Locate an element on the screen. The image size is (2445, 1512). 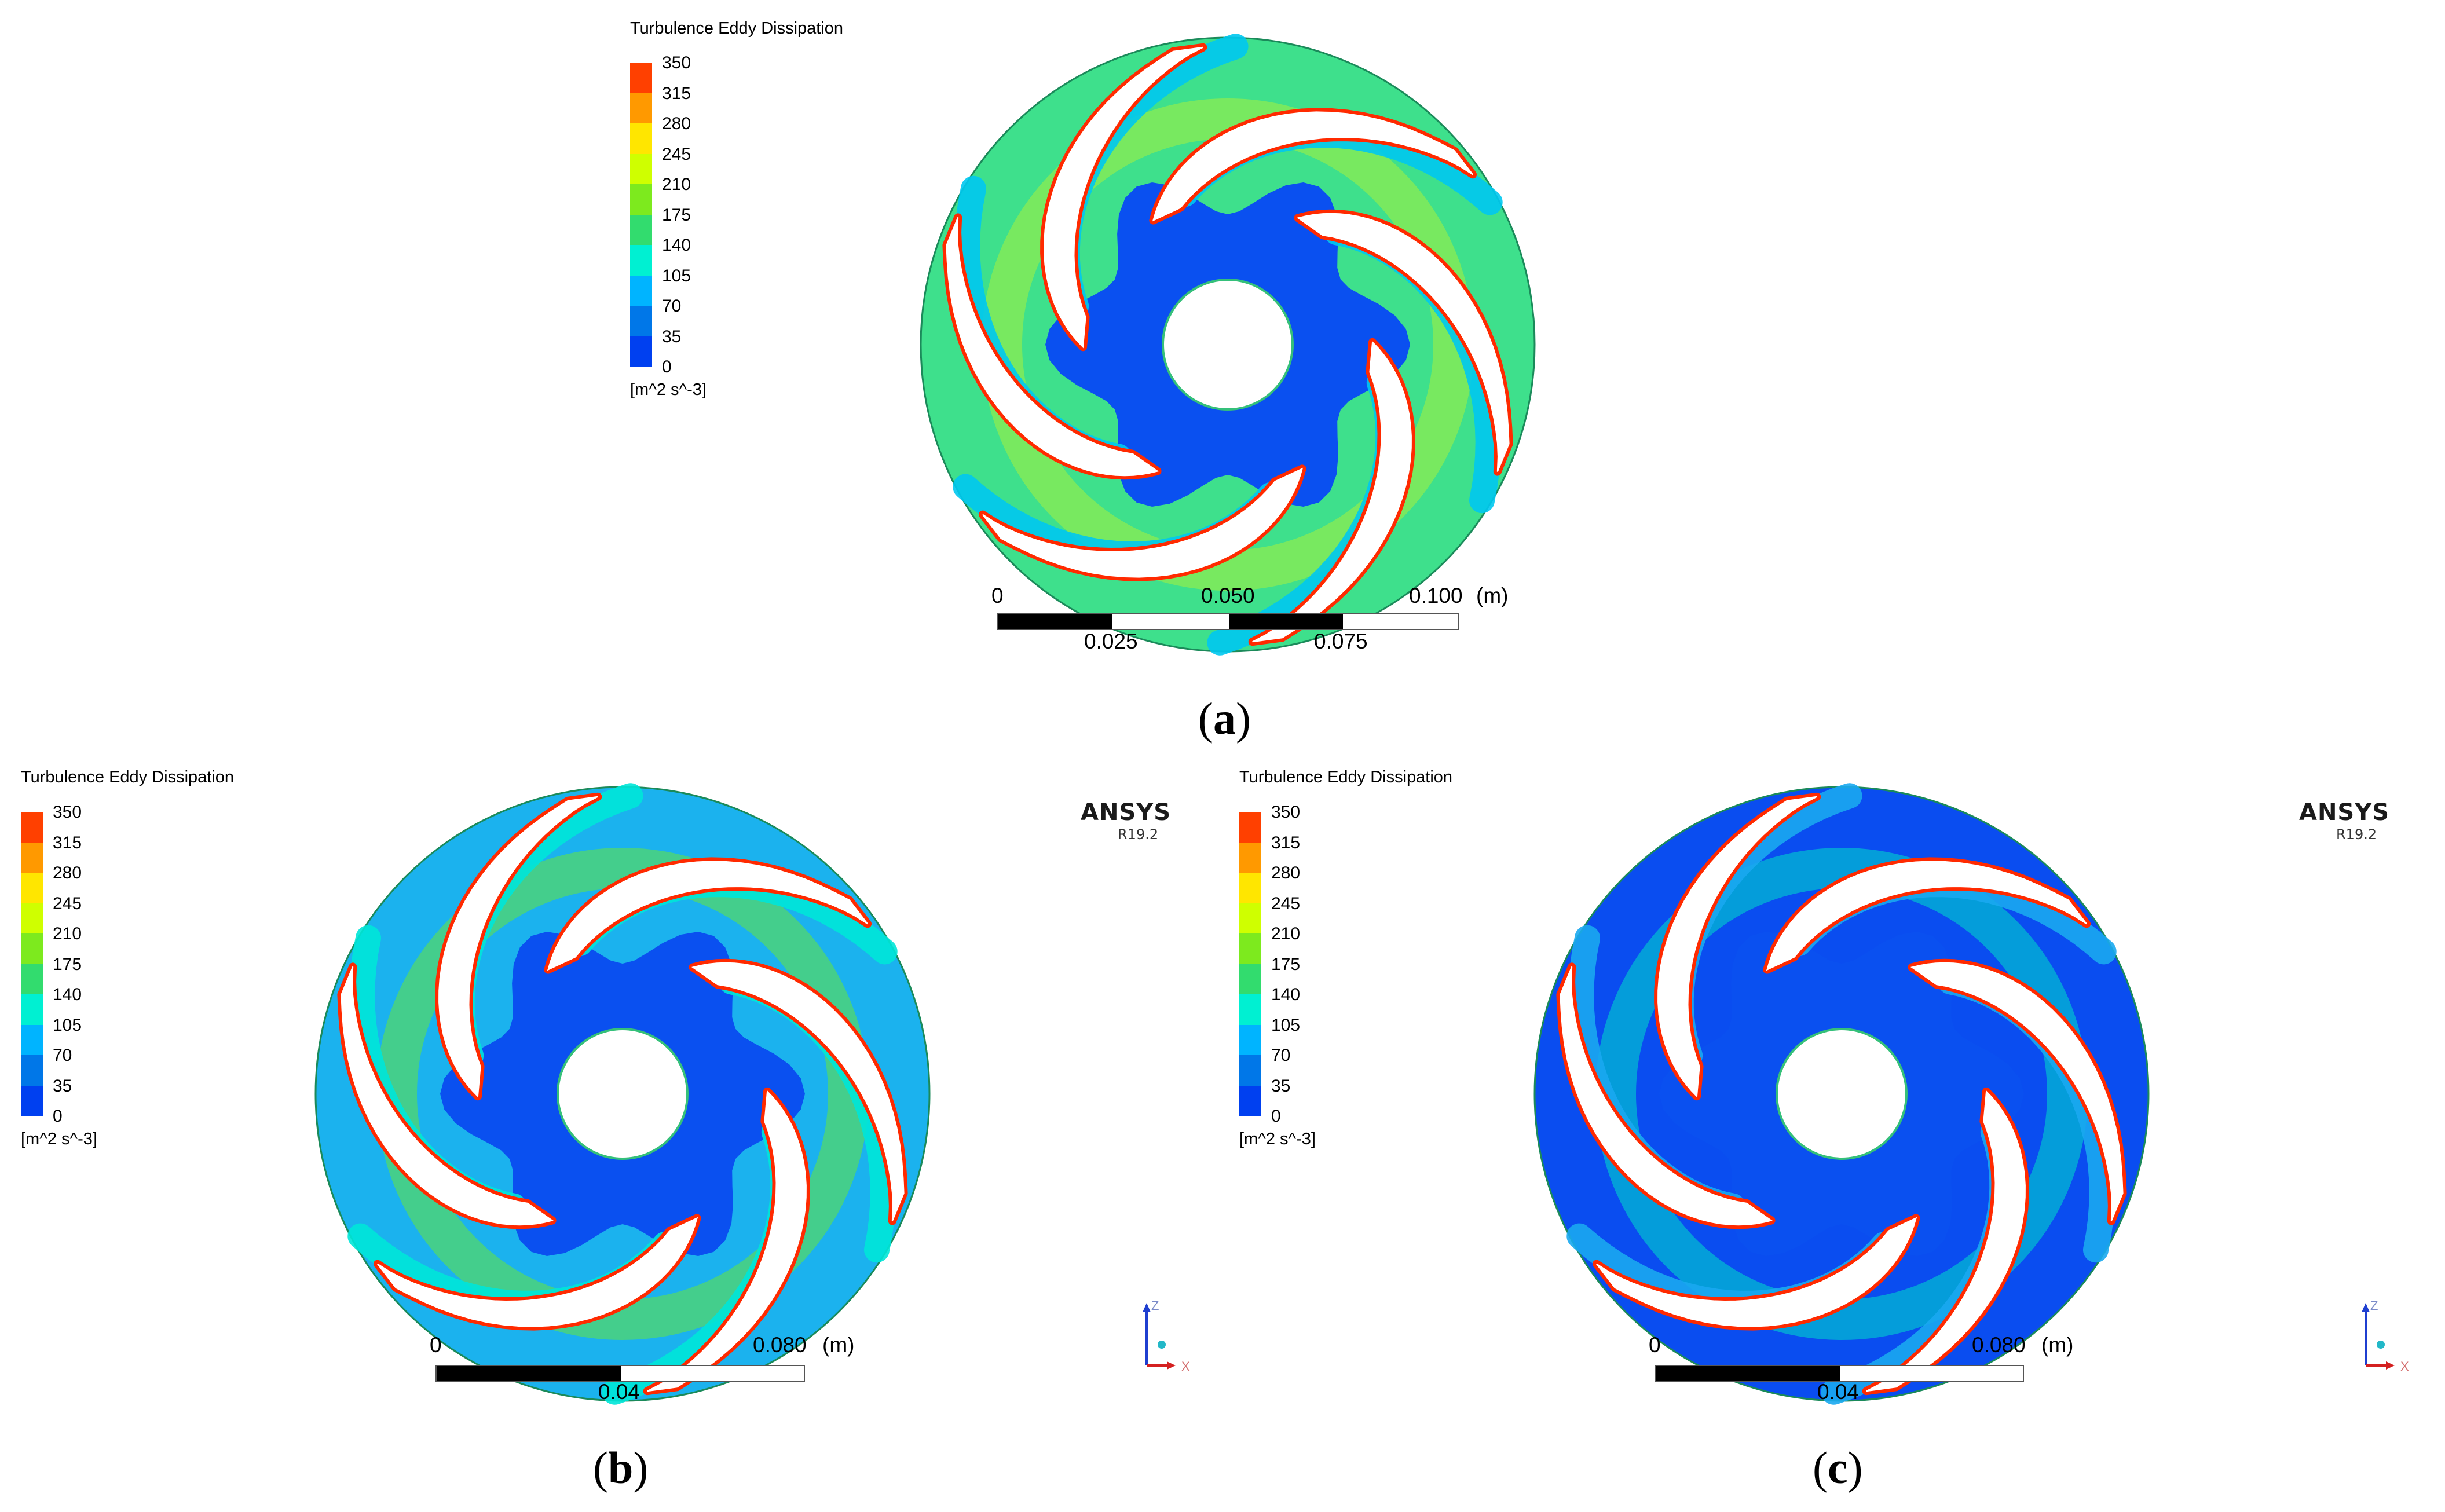
caption-c: (c) is located at coordinates (1838, 1468).